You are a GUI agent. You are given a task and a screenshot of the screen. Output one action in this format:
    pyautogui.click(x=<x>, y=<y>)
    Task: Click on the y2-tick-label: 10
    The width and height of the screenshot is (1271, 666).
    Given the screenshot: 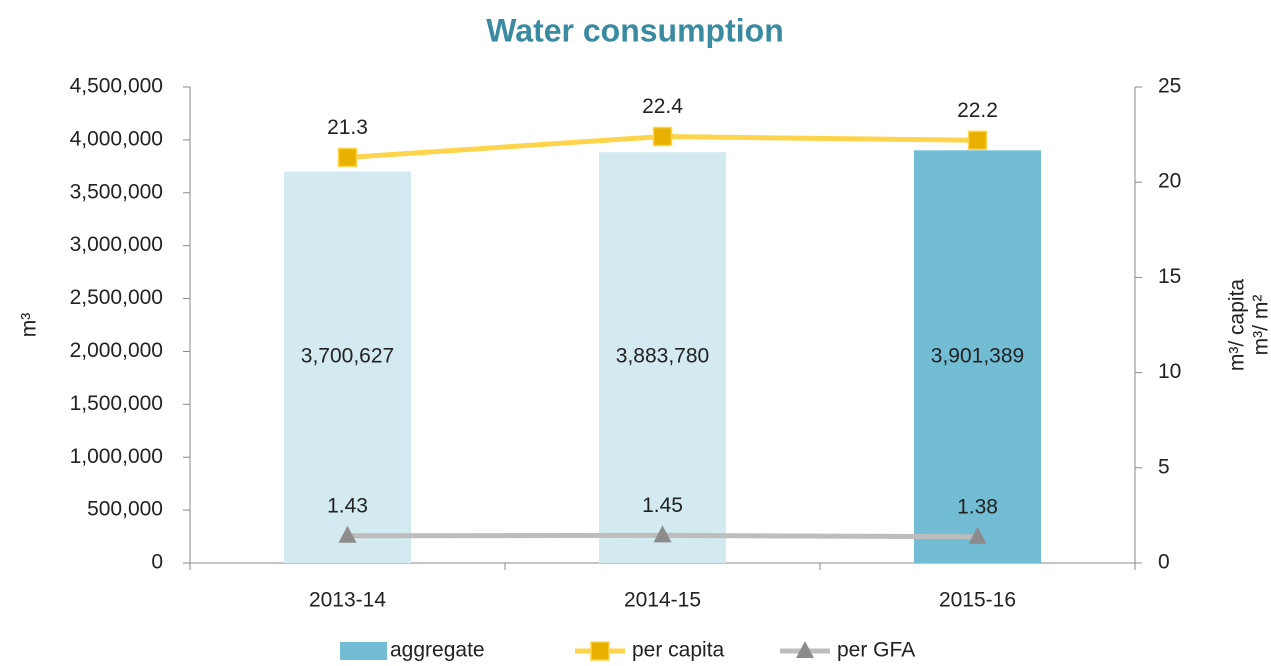 What is the action you would take?
    pyautogui.click(x=1169, y=371)
    